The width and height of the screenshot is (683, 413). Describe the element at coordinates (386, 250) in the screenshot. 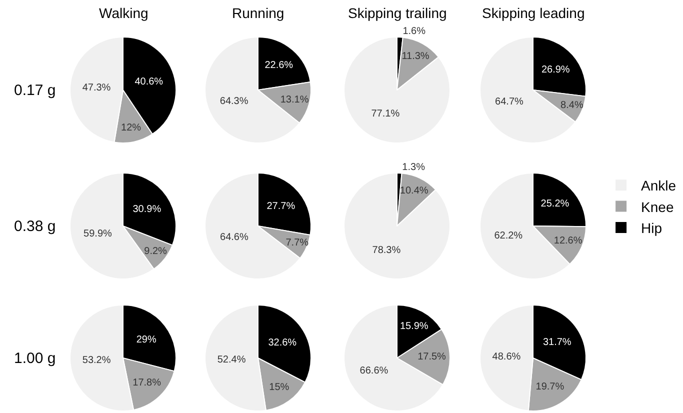

I see `data-label: 78.3%` at that location.